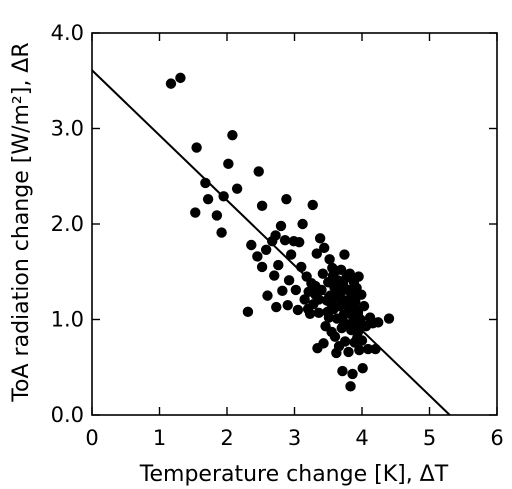 The width and height of the screenshot is (512, 489). What do you see at coordinates (159, 438) in the screenshot?
I see `x-tick-label: 1` at bounding box center [159, 438].